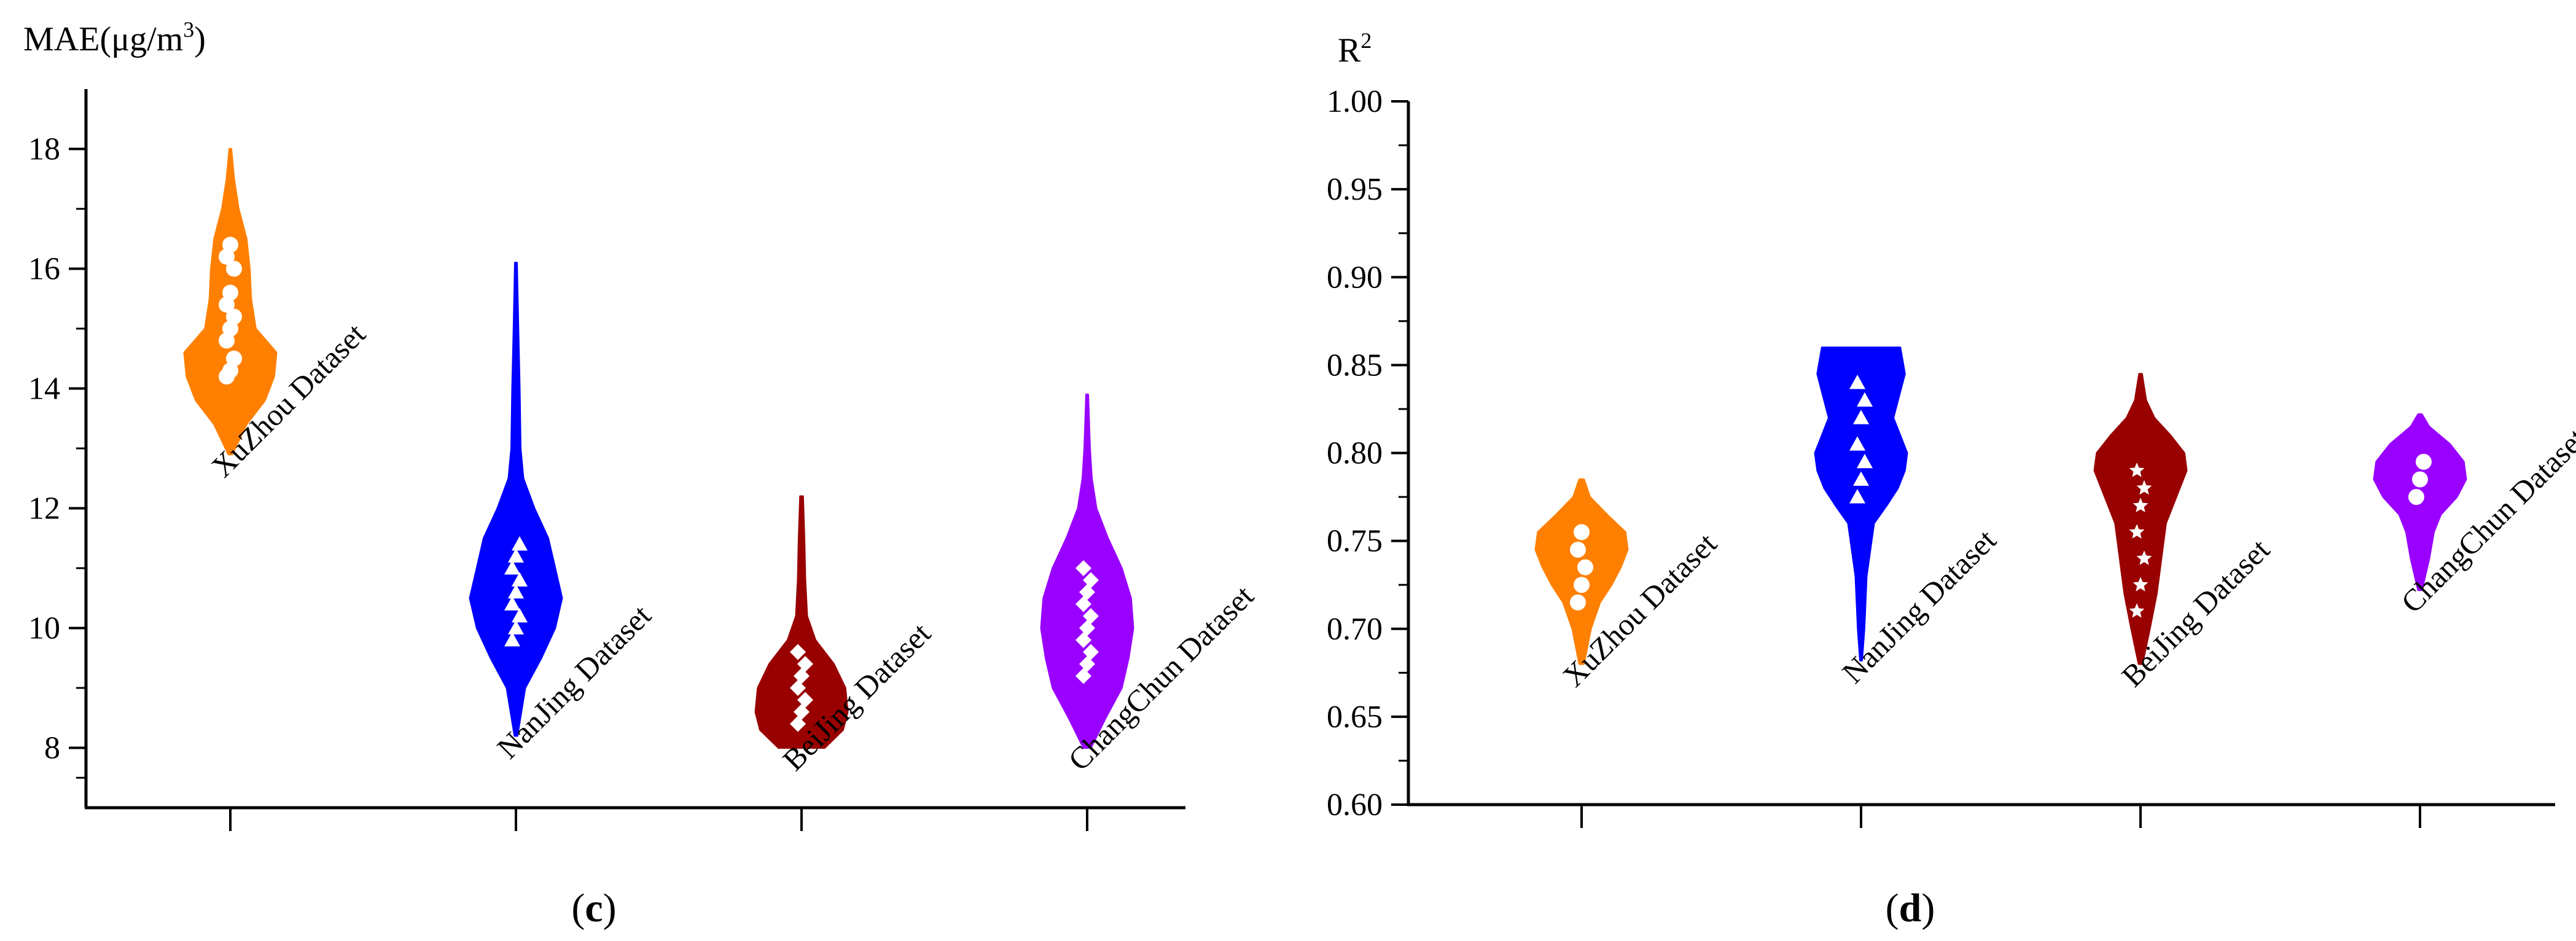 This screenshot has width=2576, height=941. What do you see at coordinates (114, 37) in the screenshot?
I see `panel-c-y-axis-title: MAE(μg/m3)` at bounding box center [114, 37].